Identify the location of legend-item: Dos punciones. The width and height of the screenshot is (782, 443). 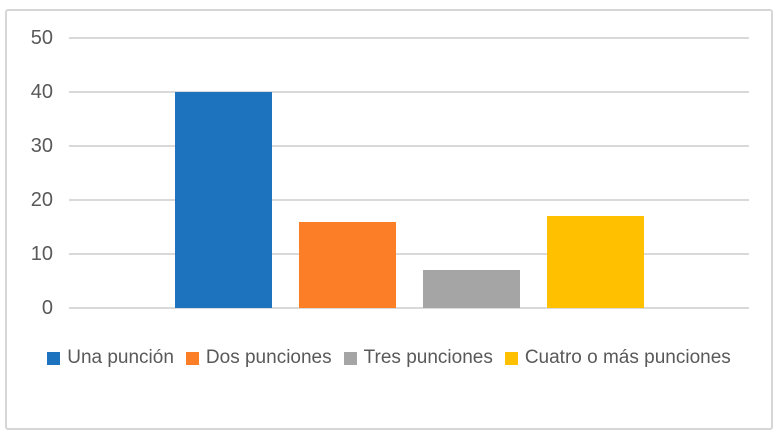
(258, 358).